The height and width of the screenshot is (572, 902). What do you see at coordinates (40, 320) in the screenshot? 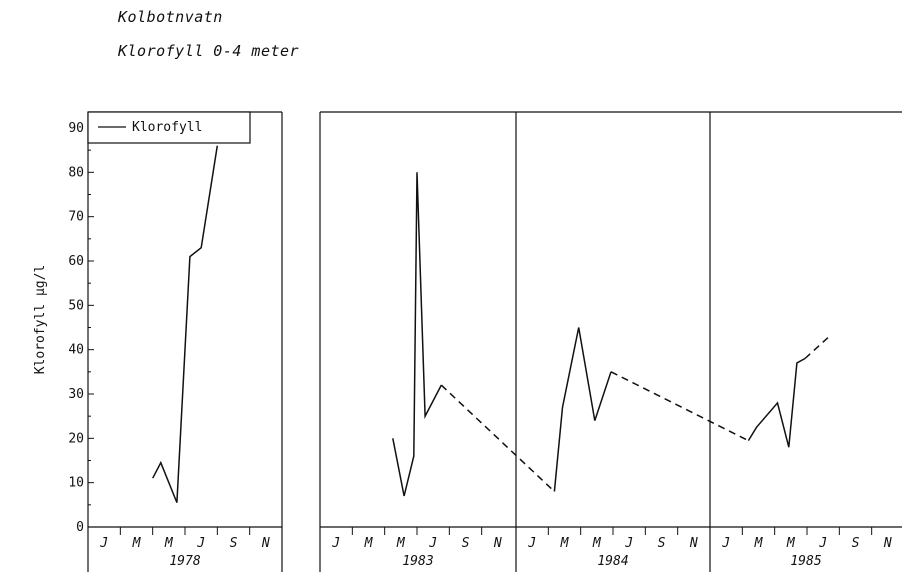
I see `y-axis-label: Klorofyll µg/l` at bounding box center [40, 320].